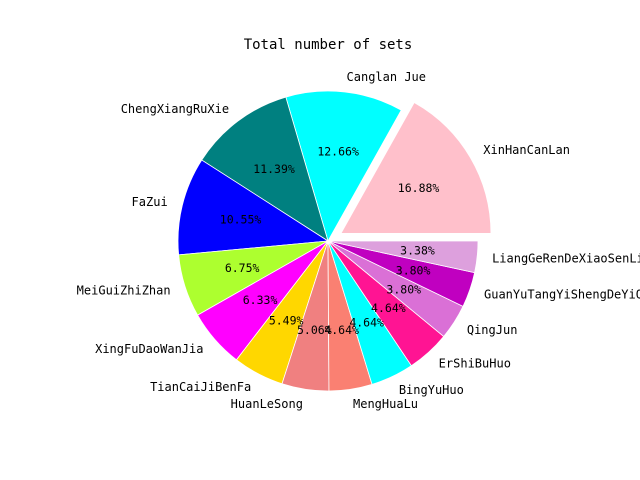 This screenshot has width=640, height=480. What do you see at coordinates (475, 363) in the screenshot?
I see `slice-category-label: ErShiBuHuo` at bounding box center [475, 363].